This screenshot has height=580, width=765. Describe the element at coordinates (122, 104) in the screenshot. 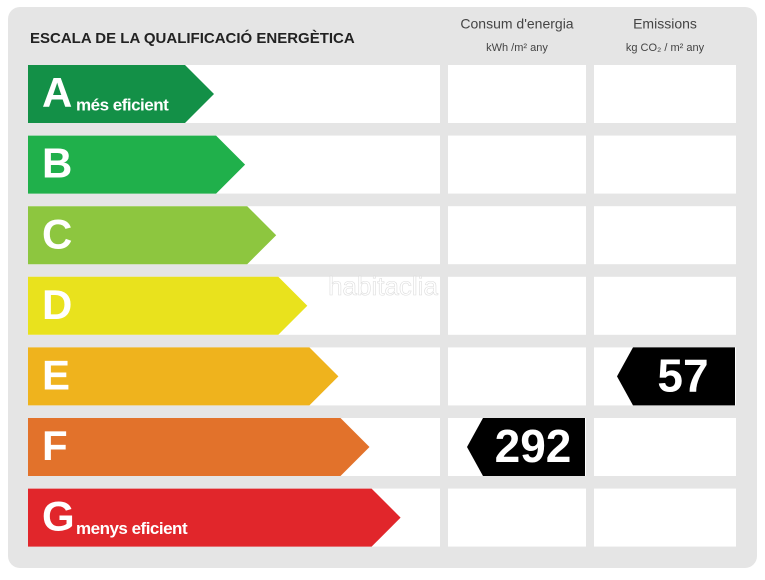

I see `rating-note: més eficient` at that location.